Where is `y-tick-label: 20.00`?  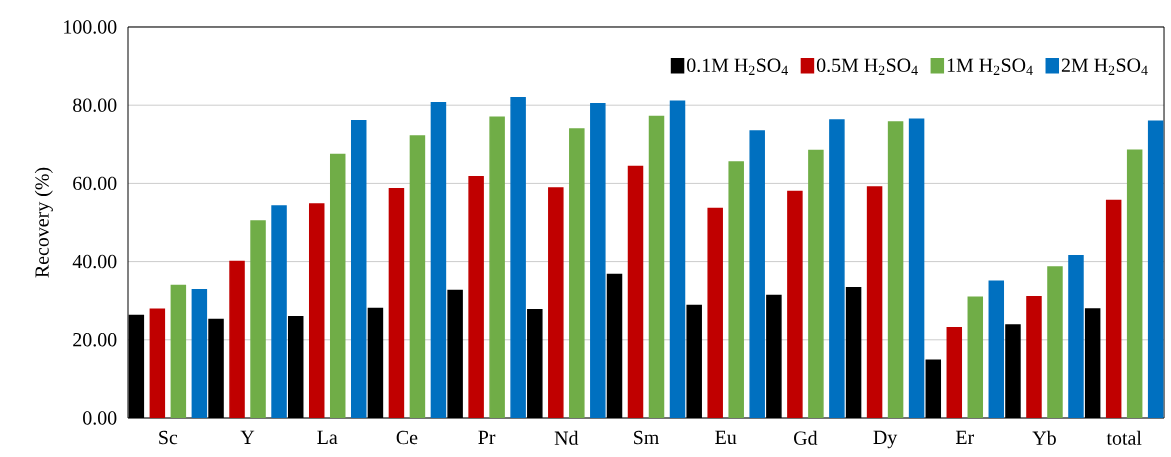
y-tick-label: 20.00 is located at coordinates (95, 340).